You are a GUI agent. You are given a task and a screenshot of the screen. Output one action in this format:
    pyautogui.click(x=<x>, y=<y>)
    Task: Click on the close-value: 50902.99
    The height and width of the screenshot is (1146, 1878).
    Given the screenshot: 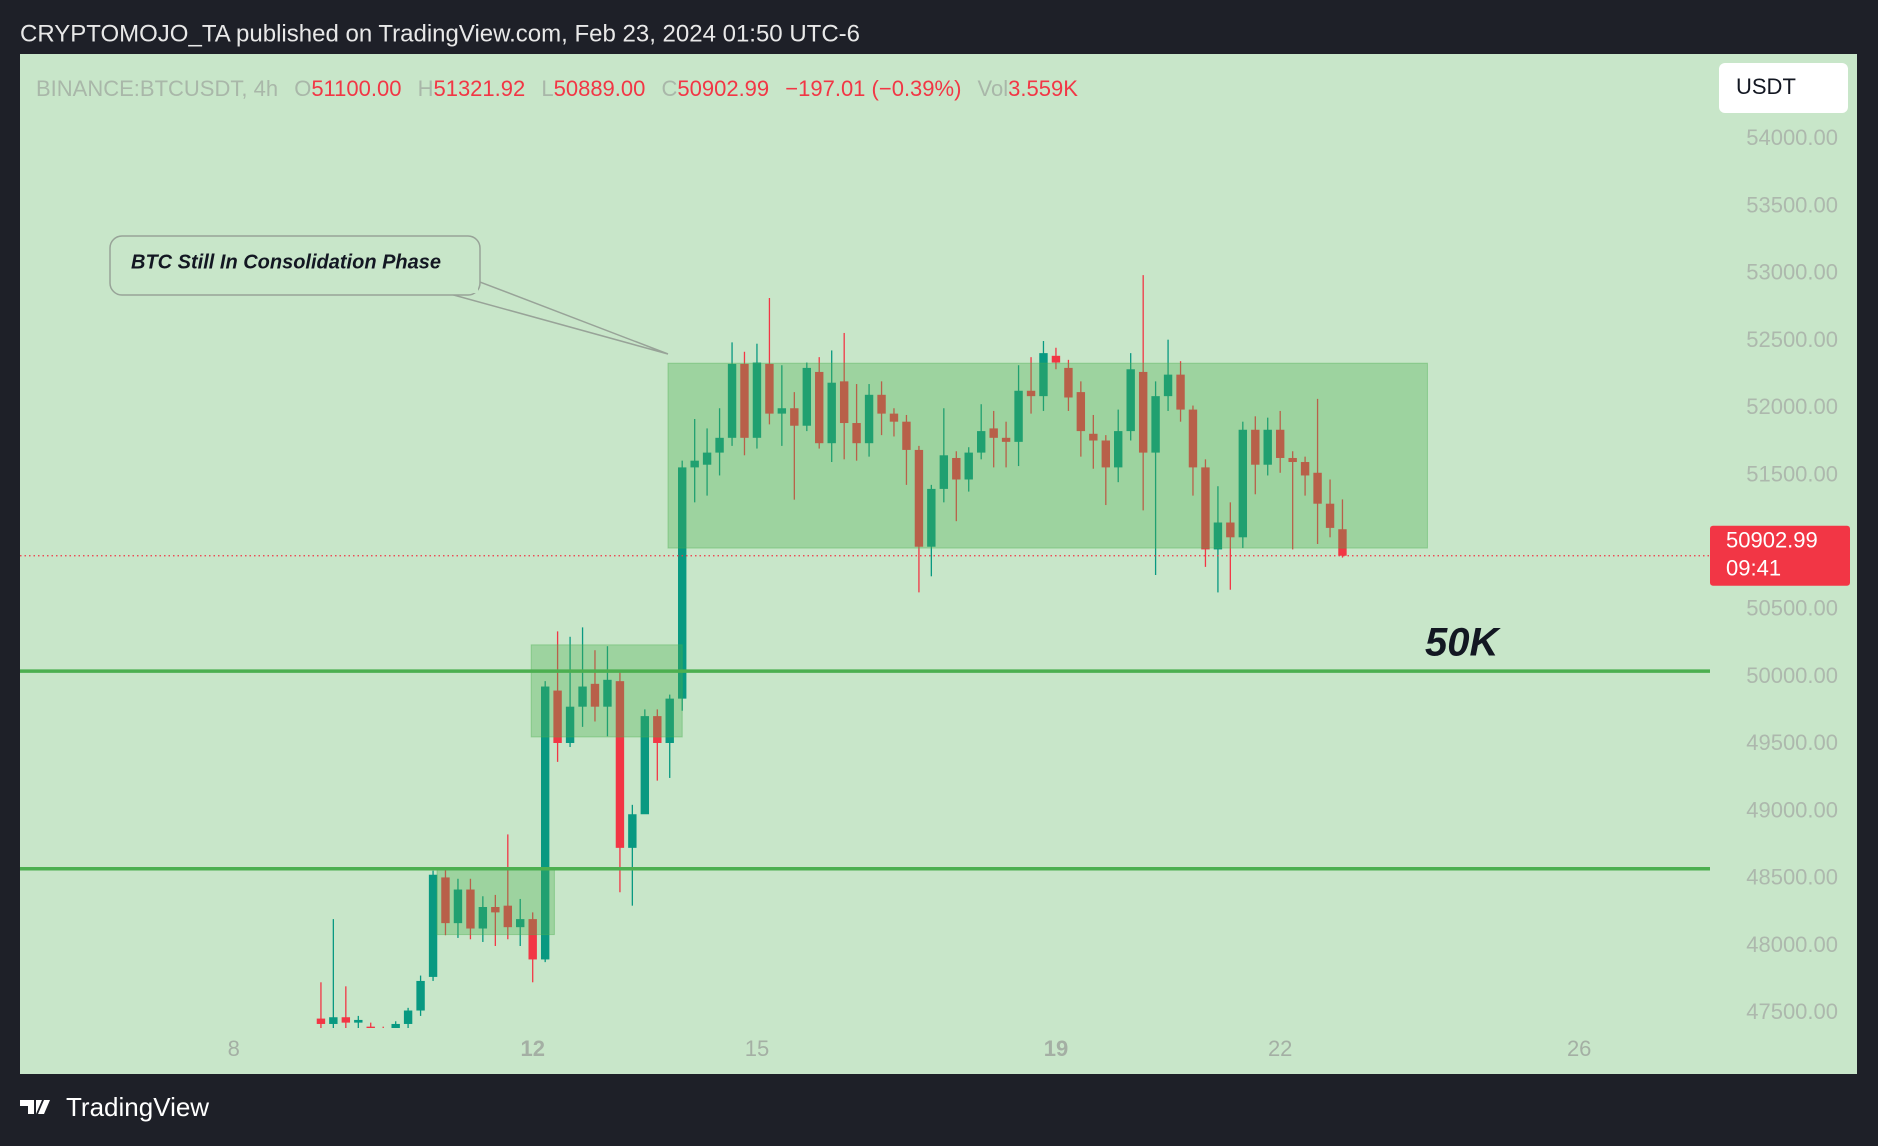 What is the action you would take?
    pyautogui.click(x=723, y=88)
    